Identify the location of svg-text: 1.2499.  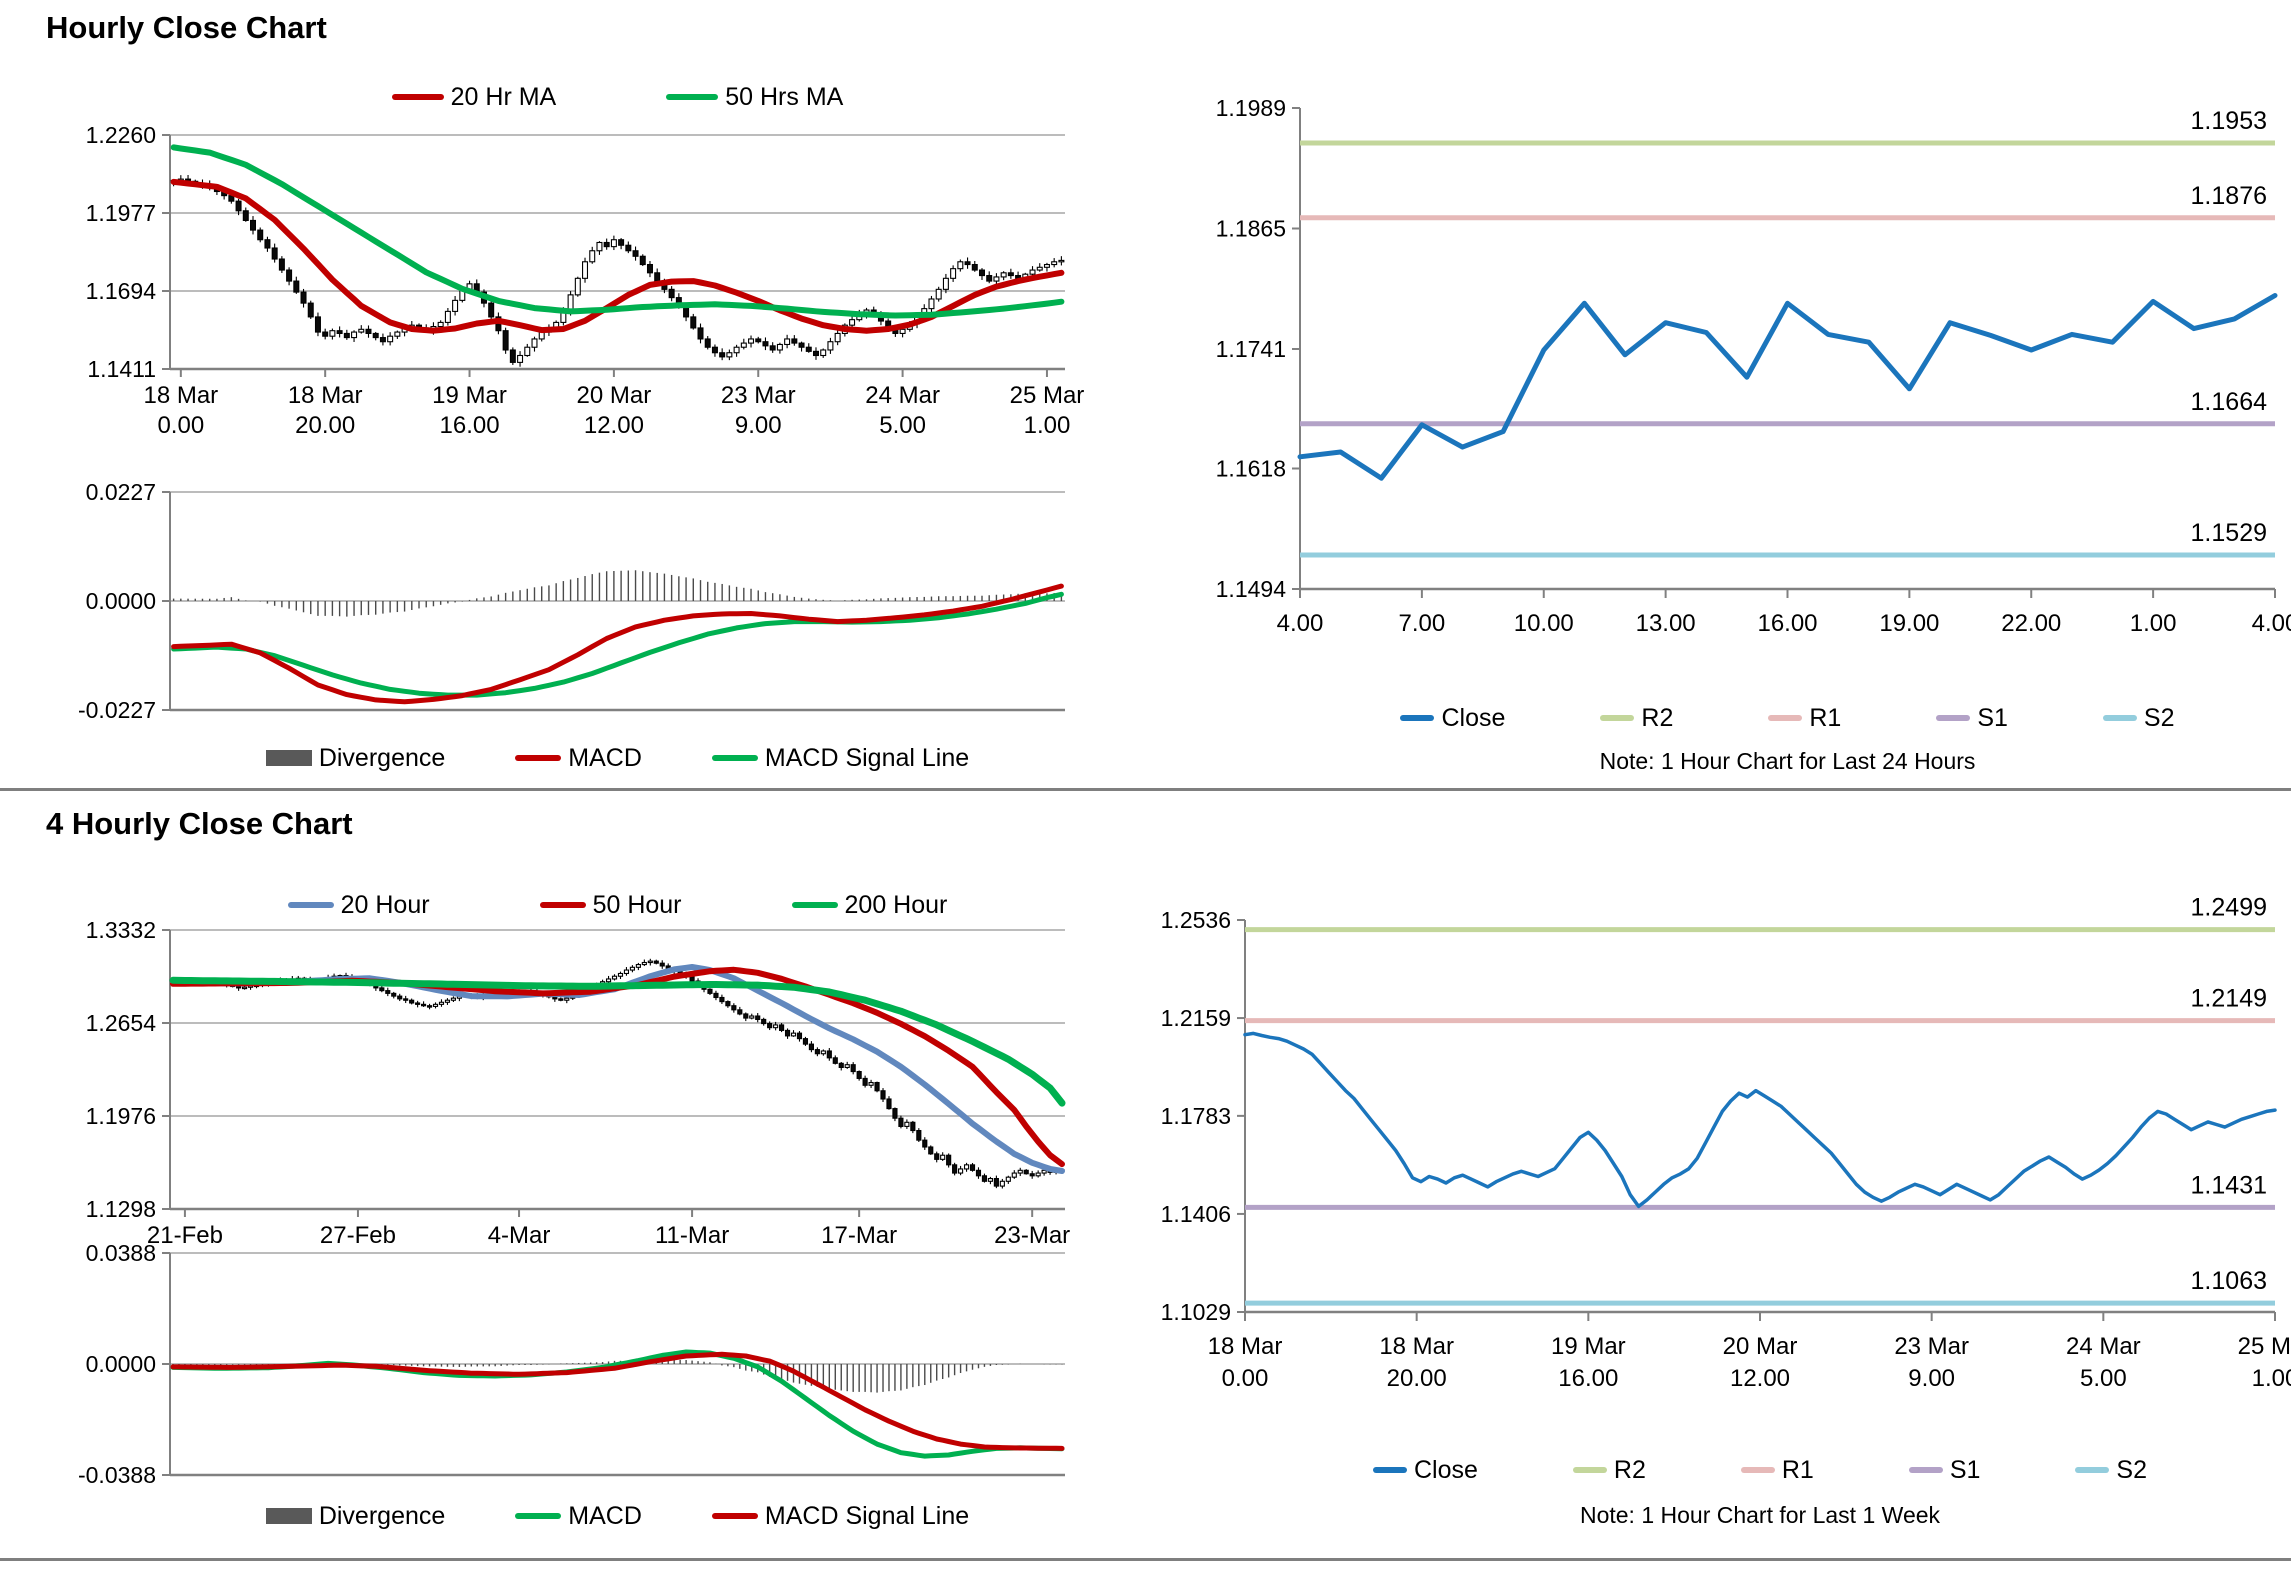
(2229, 908).